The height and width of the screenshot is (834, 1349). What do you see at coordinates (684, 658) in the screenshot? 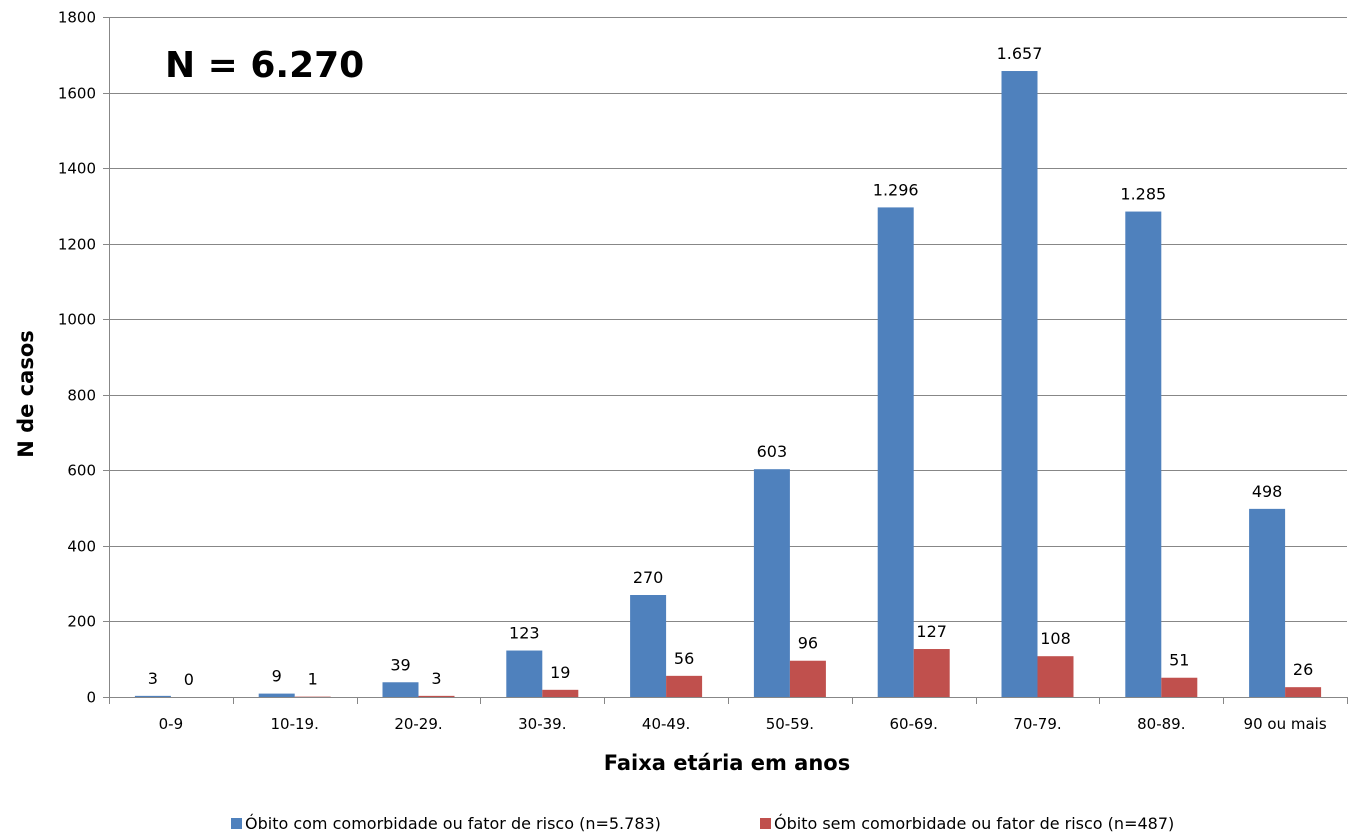
I see `data-label-series1-4: 56` at bounding box center [684, 658].